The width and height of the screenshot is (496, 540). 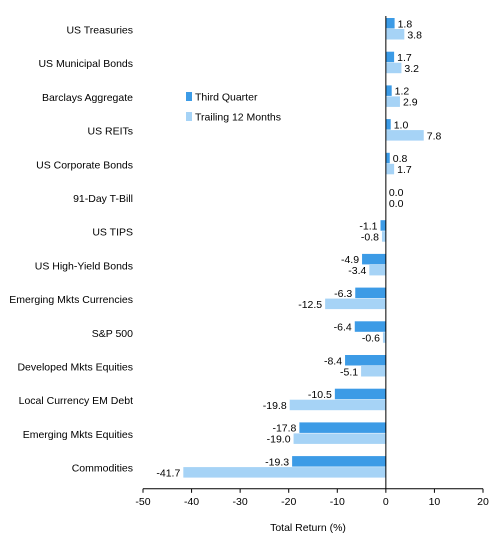 What do you see at coordinates (142, 502) in the screenshot?
I see `x-tick-label: -50` at bounding box center [142, 502].